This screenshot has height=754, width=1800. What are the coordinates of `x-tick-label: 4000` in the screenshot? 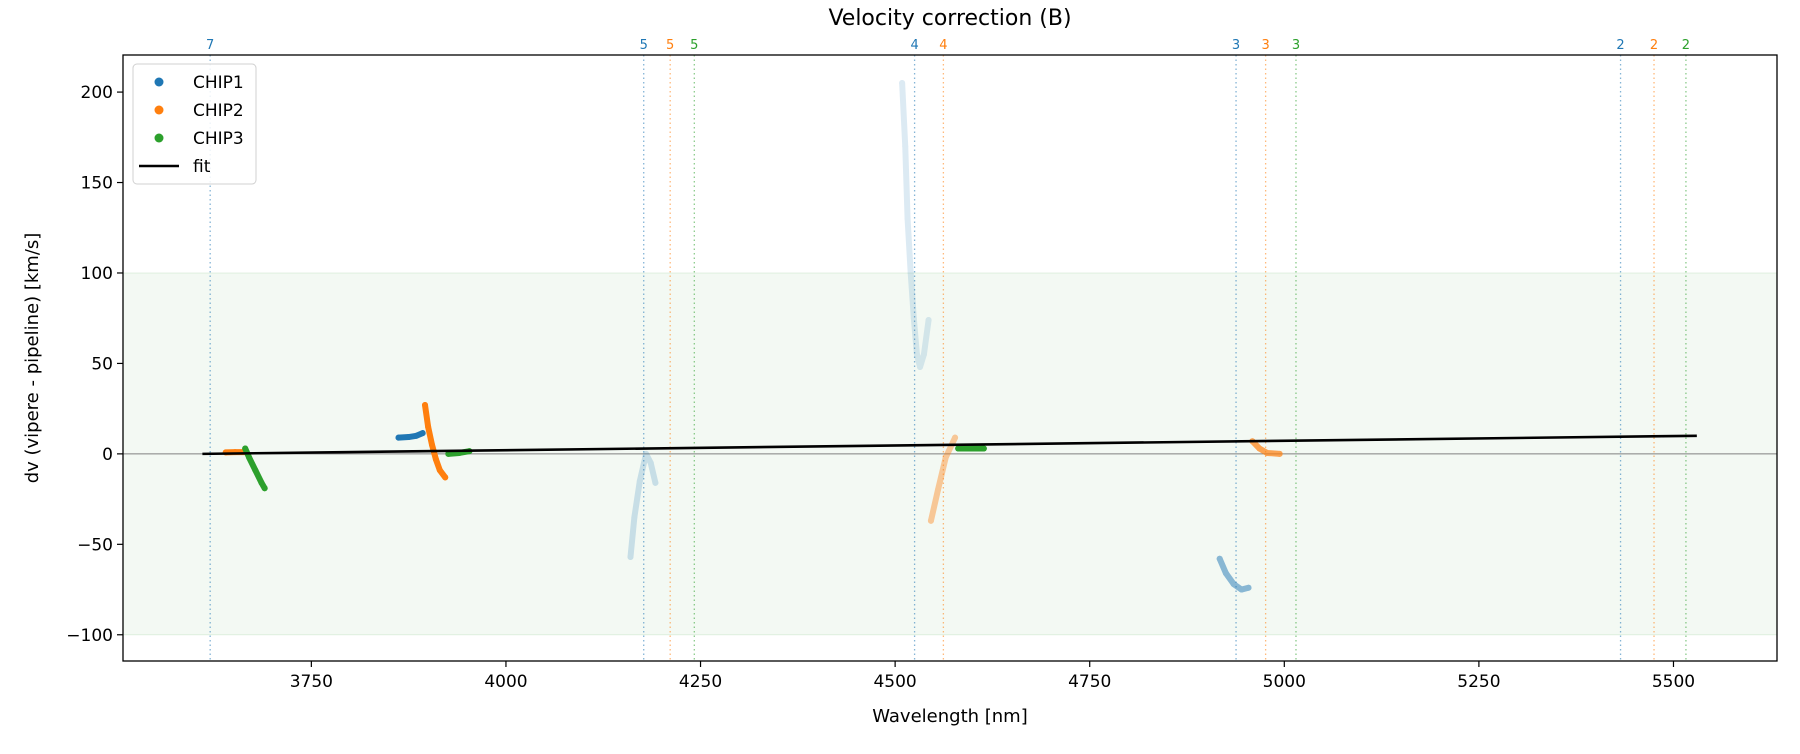 It's located at (505, 682).